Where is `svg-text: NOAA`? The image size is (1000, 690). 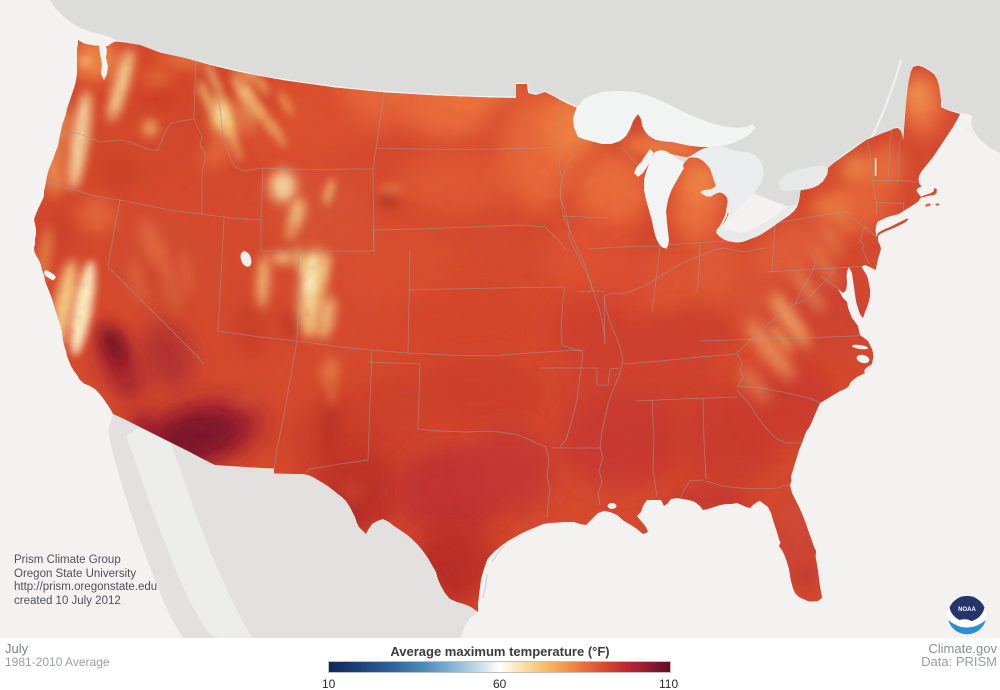
svg-text: NOAA is located at coordinates (967, 610).